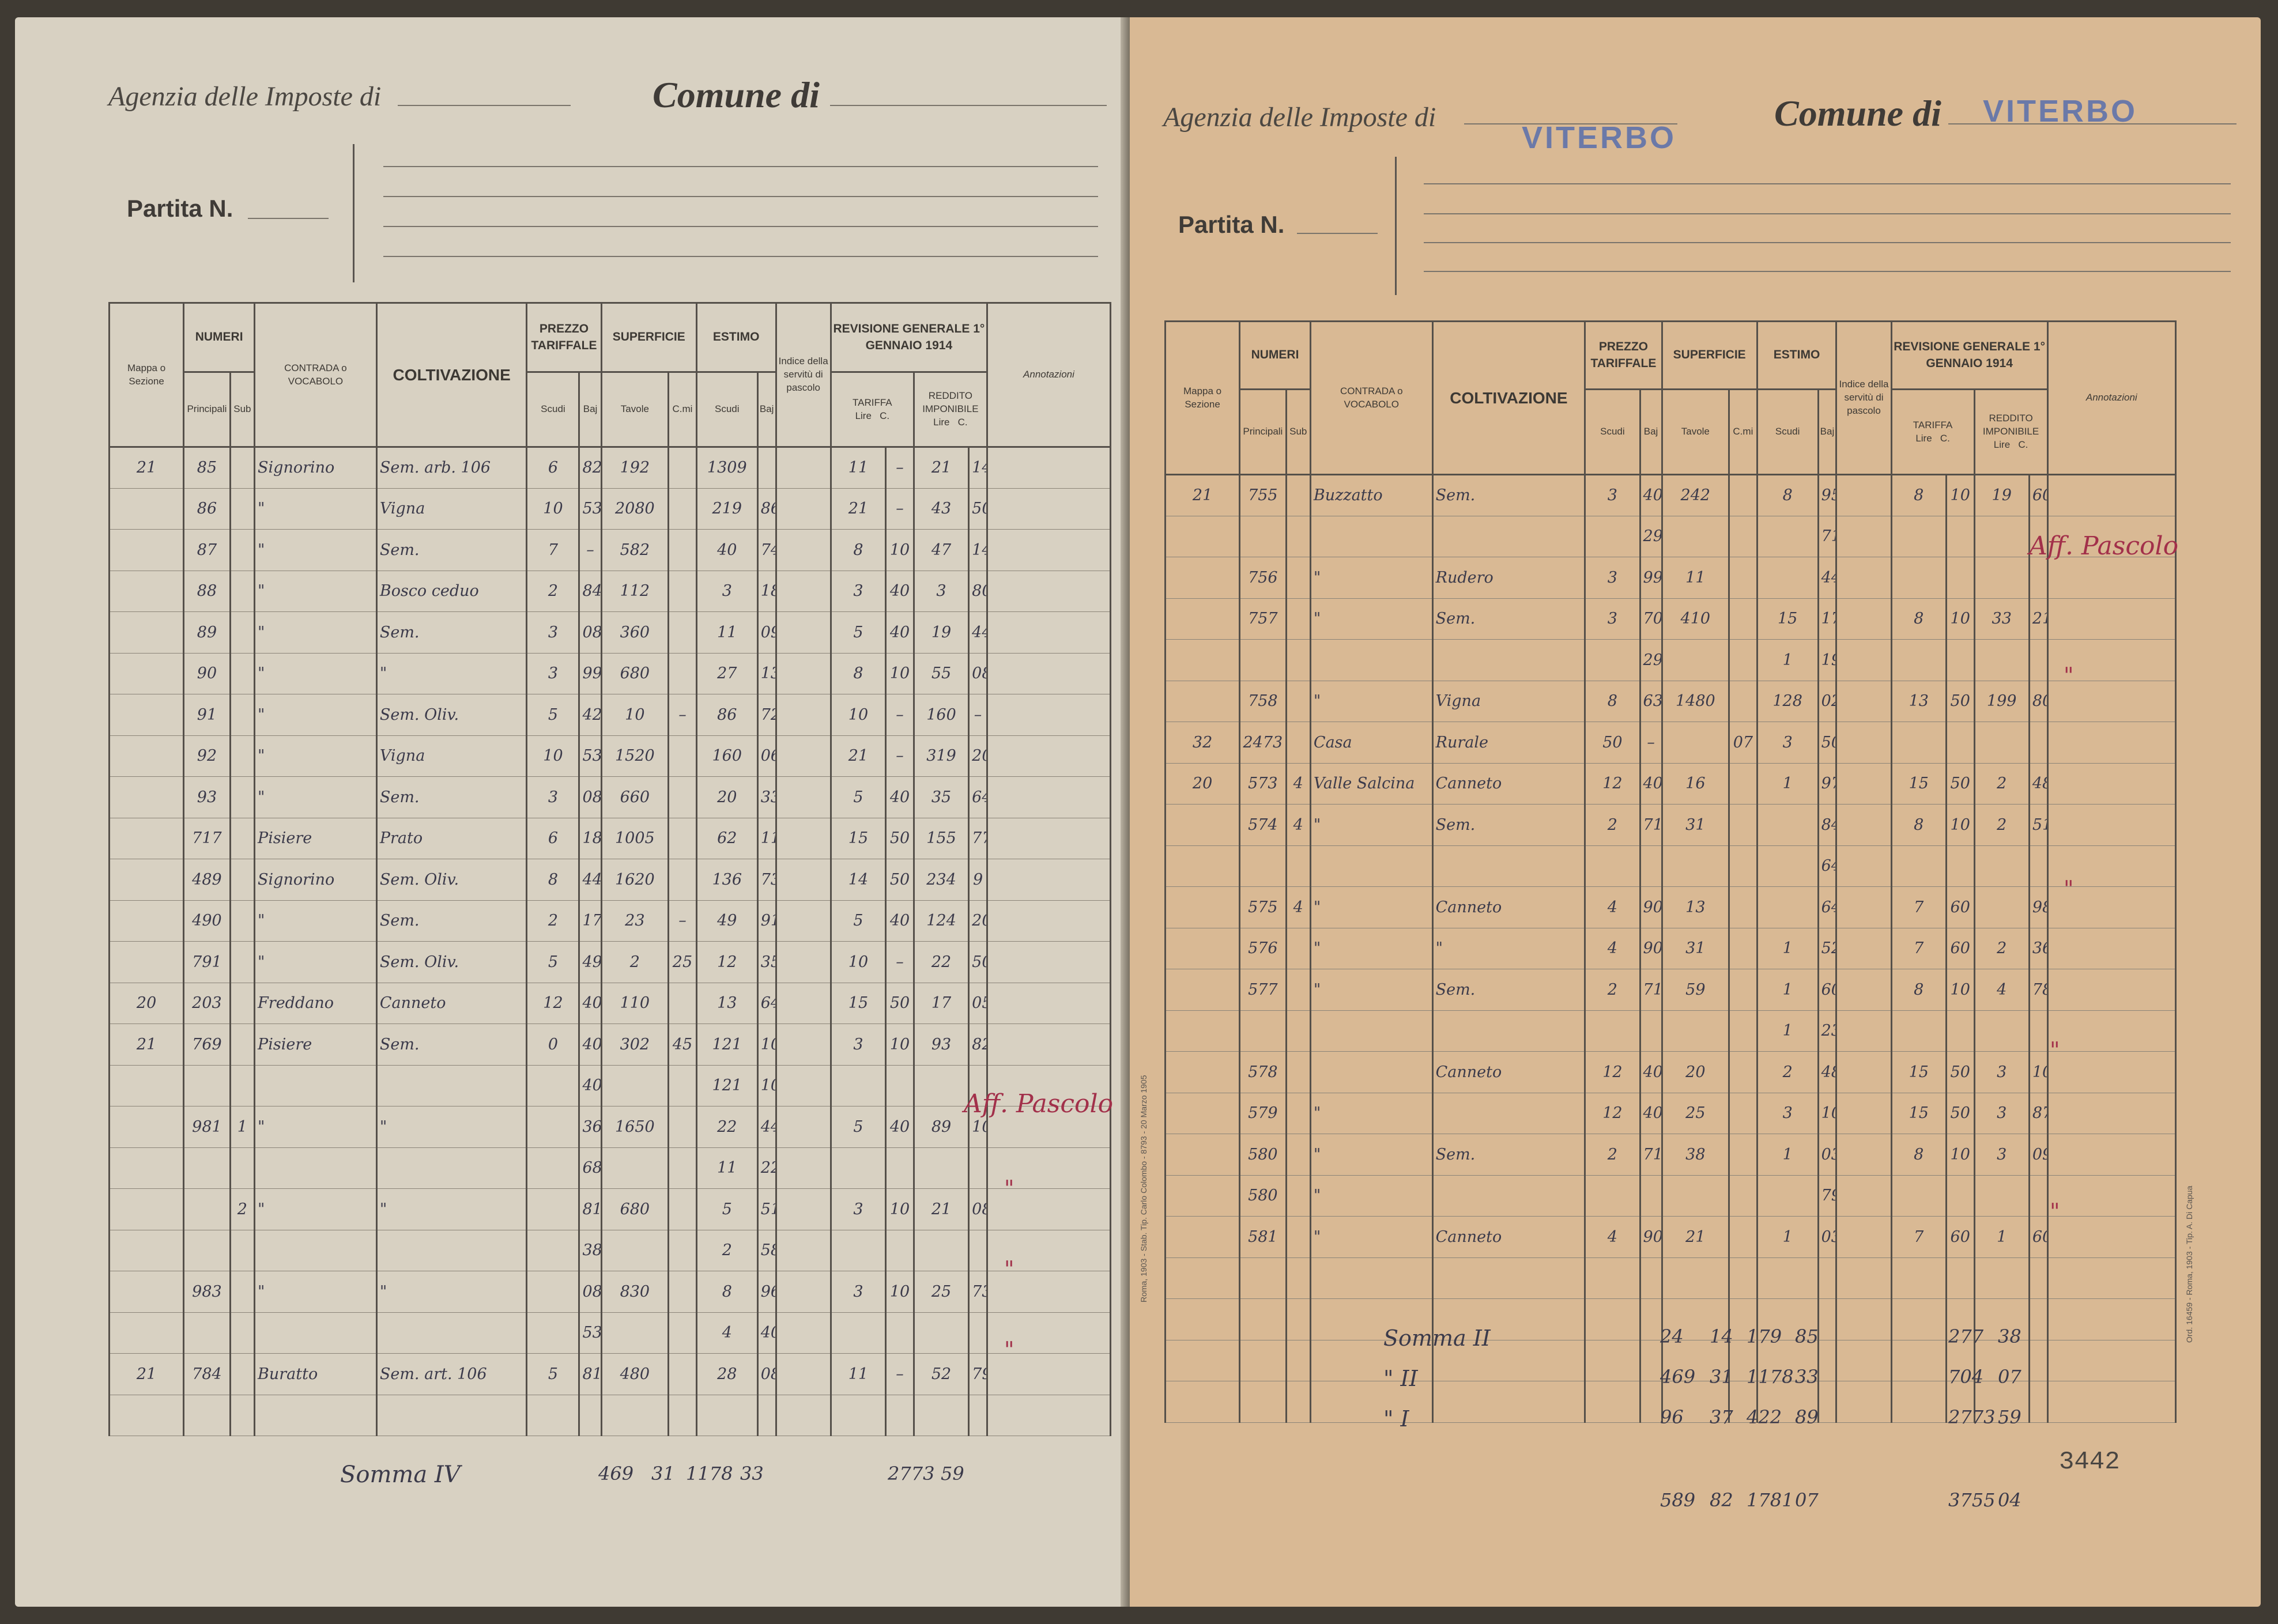 The height and width of the screenshot is (1624, 2278). I want to click on right-cell-contrada: Buzzatto, so click(1372, 495).